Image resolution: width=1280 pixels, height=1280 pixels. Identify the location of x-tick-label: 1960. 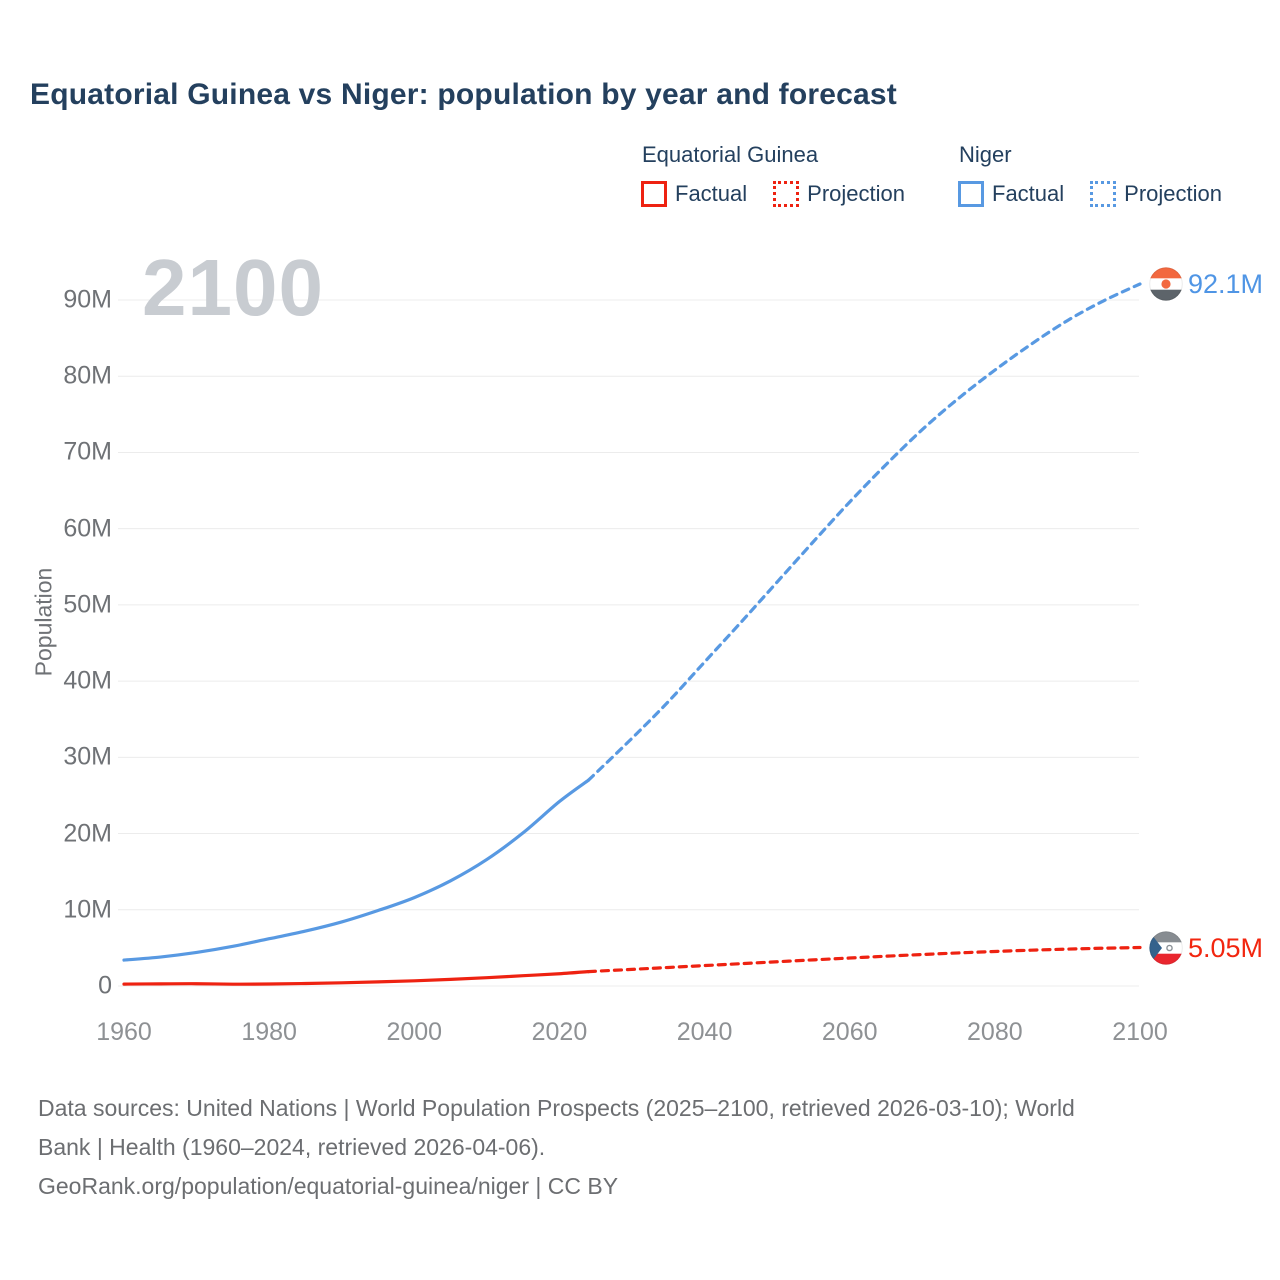
(124, 1032).